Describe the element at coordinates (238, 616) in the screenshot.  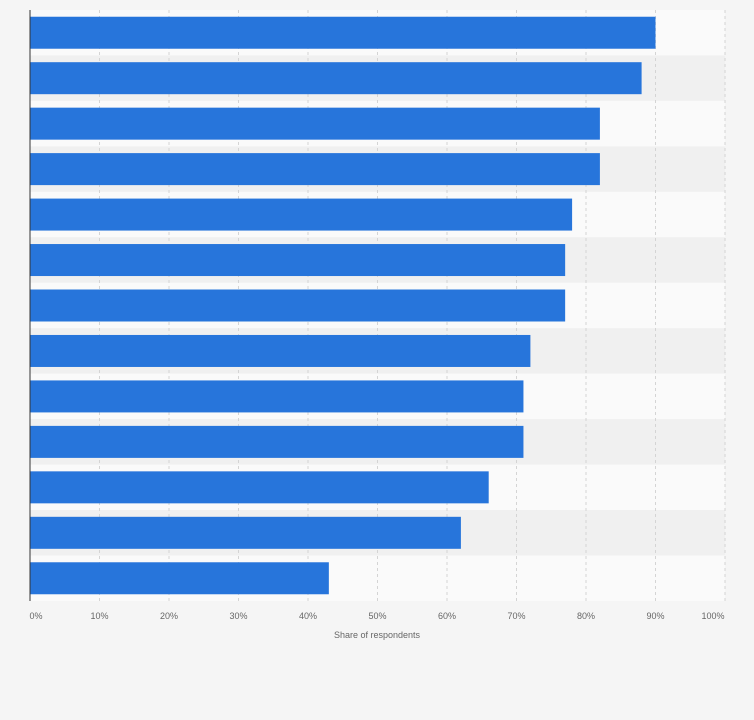
I see `x-tick-label: 30%` at that location.